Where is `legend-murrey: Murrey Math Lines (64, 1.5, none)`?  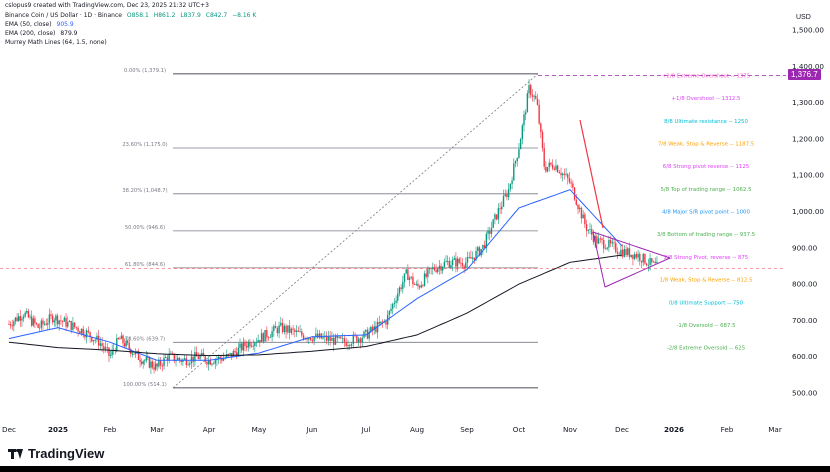 legend-murrey: Murrey Math Lines (64, 1.5, none) is located at coordinates (57, 42).